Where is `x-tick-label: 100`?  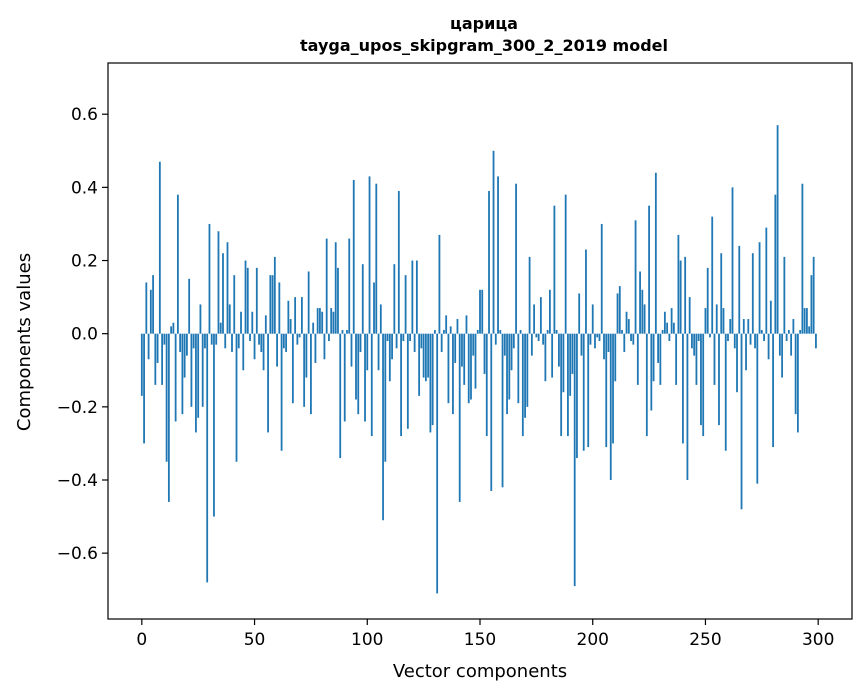
x-tick-label: 100 is located at coordinates (367, 640).